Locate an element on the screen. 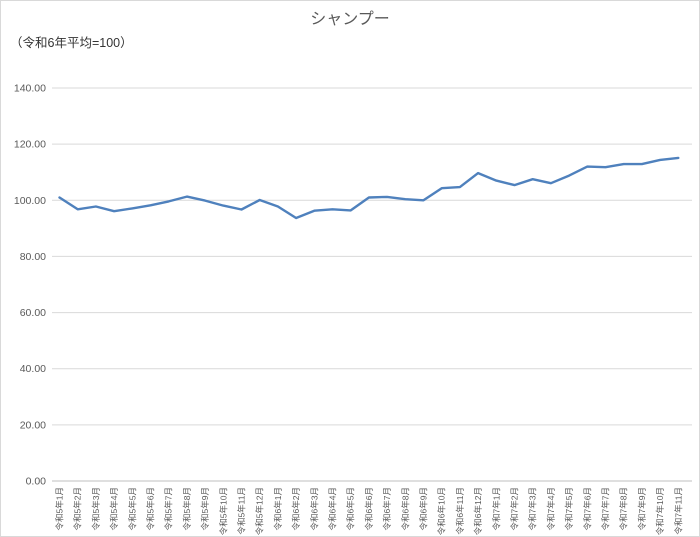  x-tick-label: 令和7年1月 is located at coordinates (496, 508).